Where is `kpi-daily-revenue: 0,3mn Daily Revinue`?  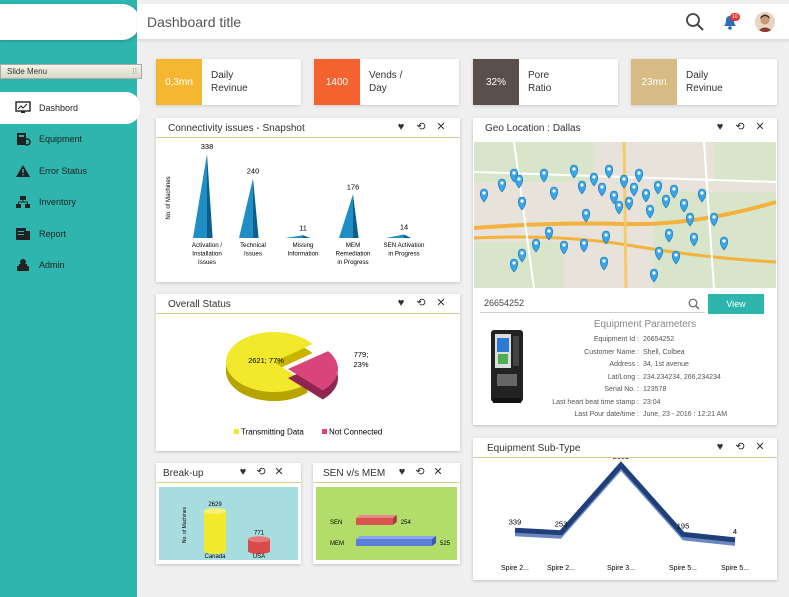
kpi-daily-revenue: 0,3mn Daily Revinue is located at coordinates (228, 82).